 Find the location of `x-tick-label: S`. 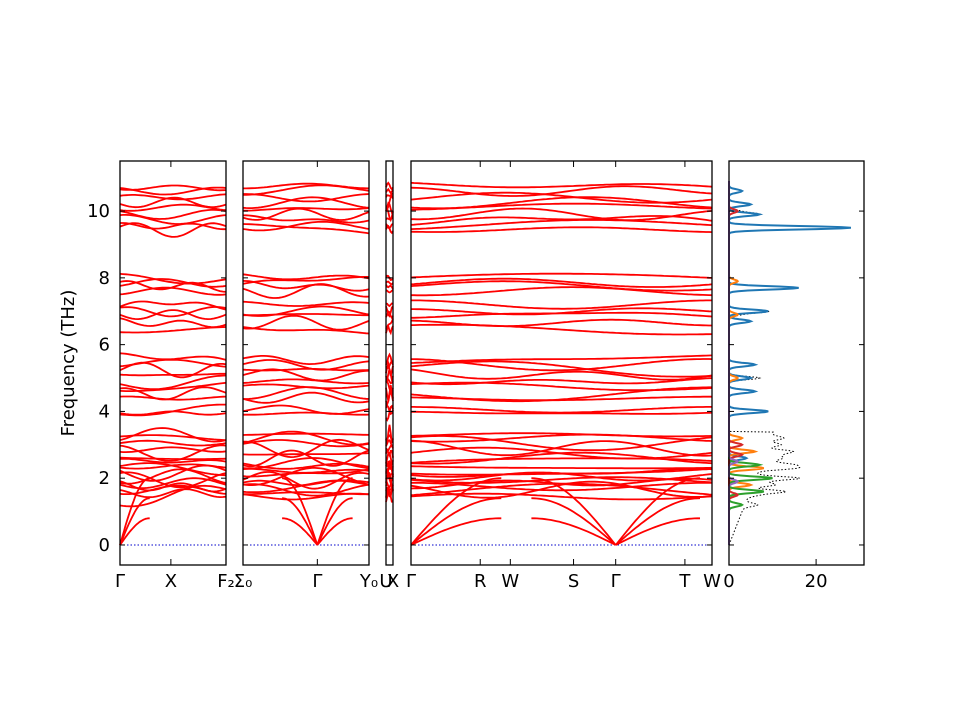

x-tick-label: S is located at coordinates (573, 581).